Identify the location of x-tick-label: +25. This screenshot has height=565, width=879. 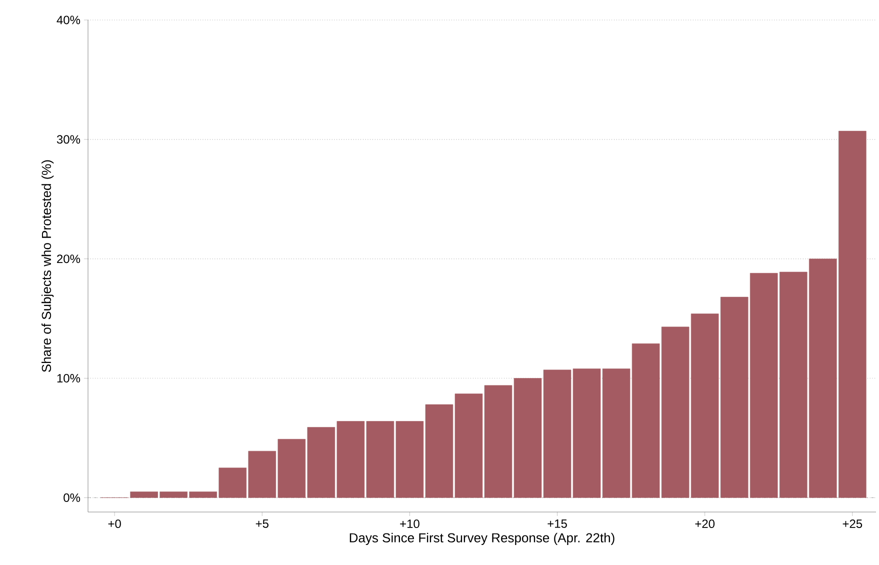
(852, 524).